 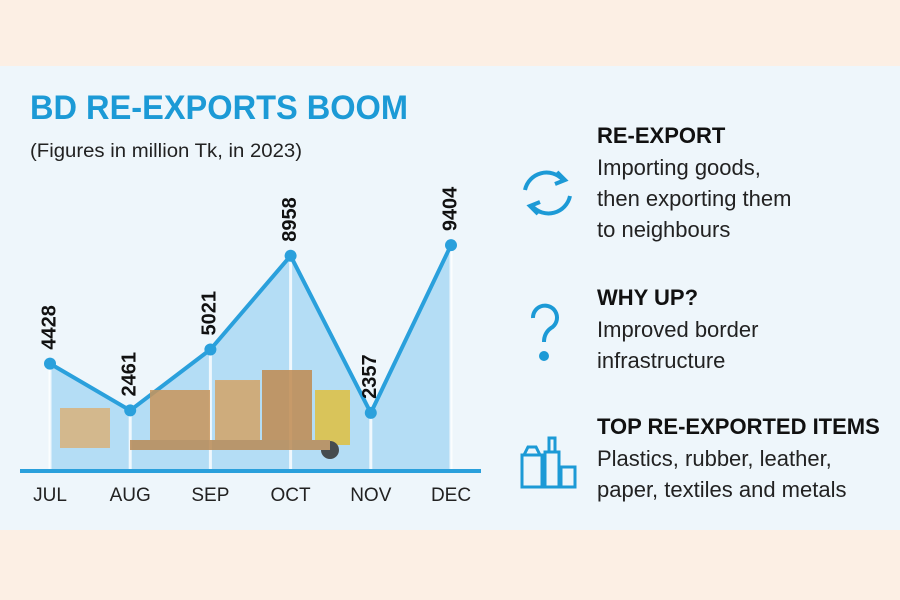 What do you see at coordinates (661, 135) in the screenshot?
I see `note-heading: RE-EXPORT` at bounding box center [661, 135].